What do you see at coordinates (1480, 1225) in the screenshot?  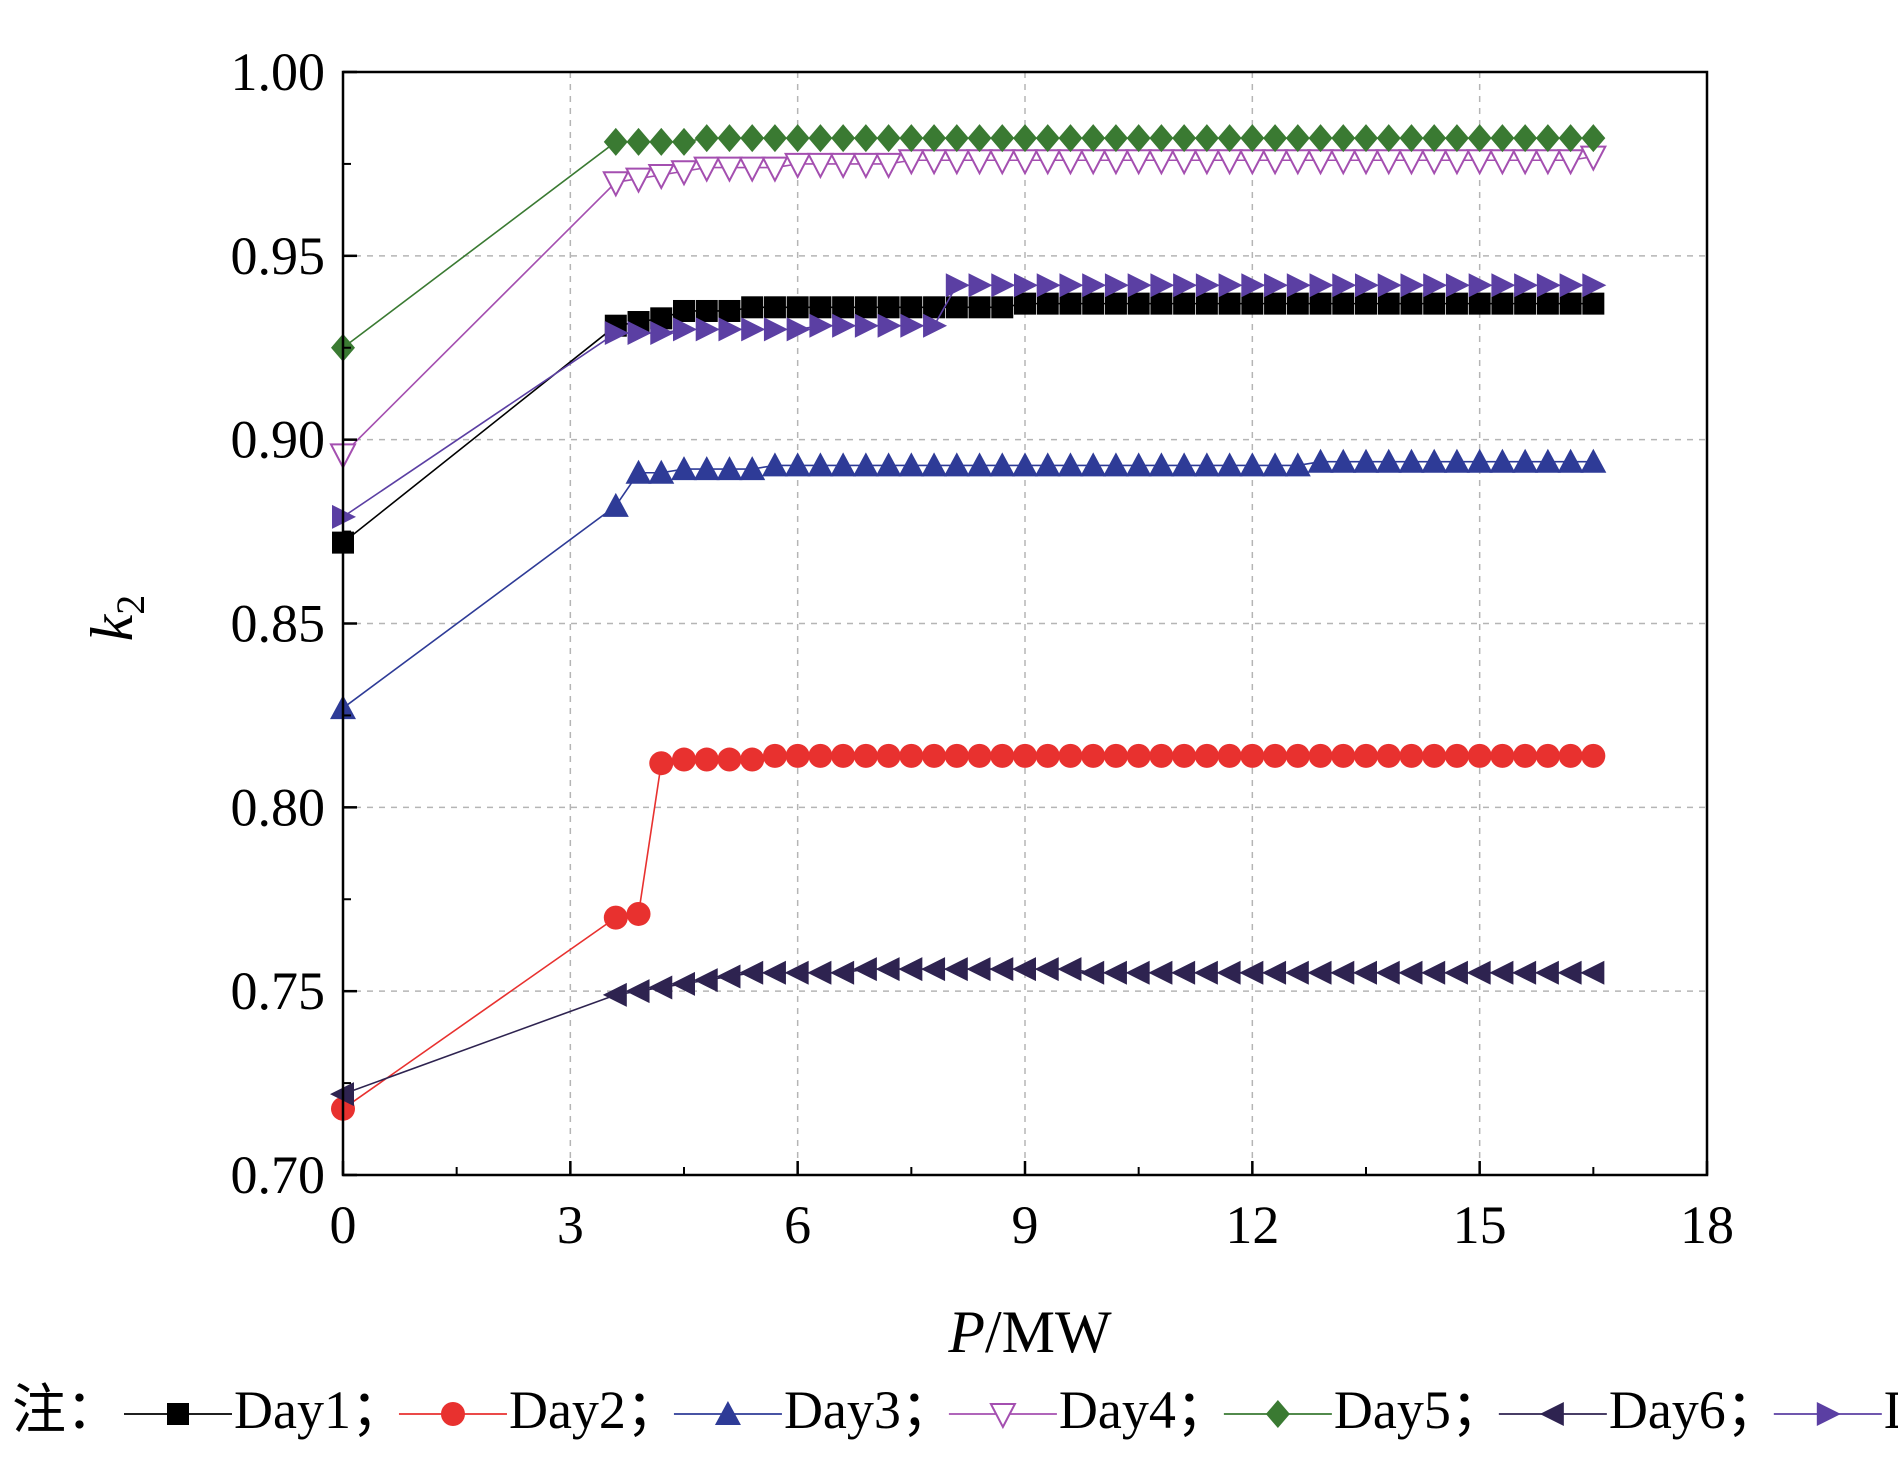 I see `x-tick-label: 15` at bounding box center [1480, 1225].